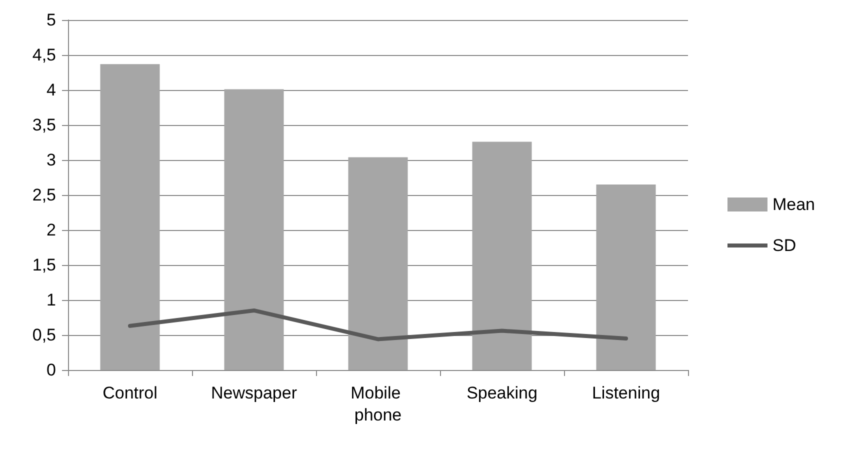 The width and height of the screenshot is (850, 450). Describe the element at coordinates (51, 230) in the screenshot. I see `y-tick-label: 2` at that location.